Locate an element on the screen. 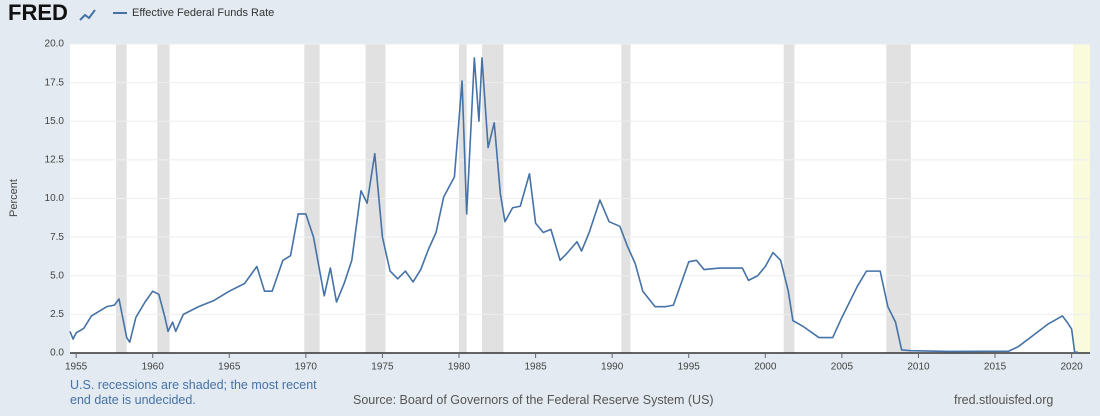 The image size is (1100, 416). x-tick-label: 1975 is located at coordinates (382, 367).